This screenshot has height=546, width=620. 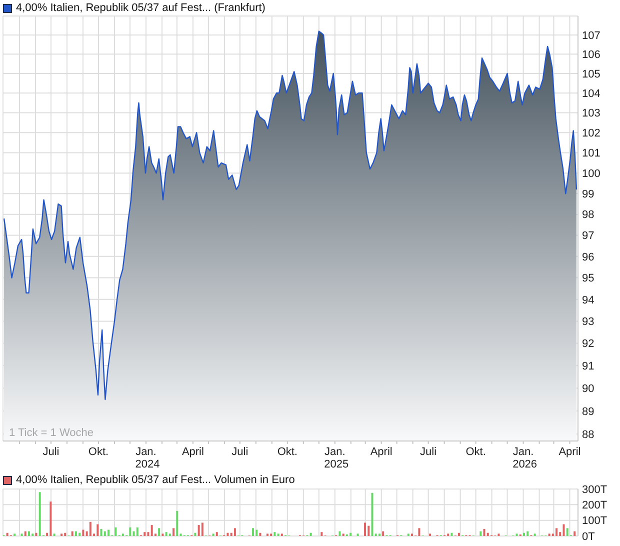 I want to click on y-tick-label: 94, so click(x=588, y=300).